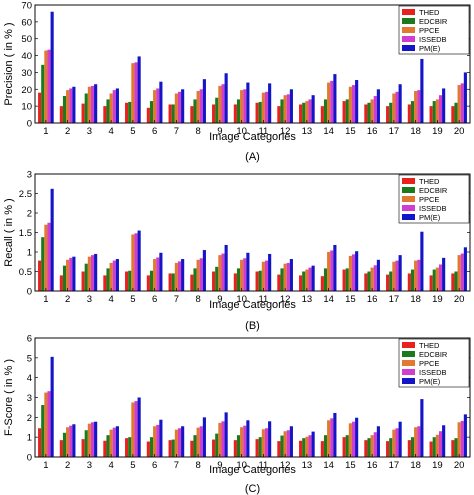  I want to click on x-axis-label: Image Categories, so click(252, 305).